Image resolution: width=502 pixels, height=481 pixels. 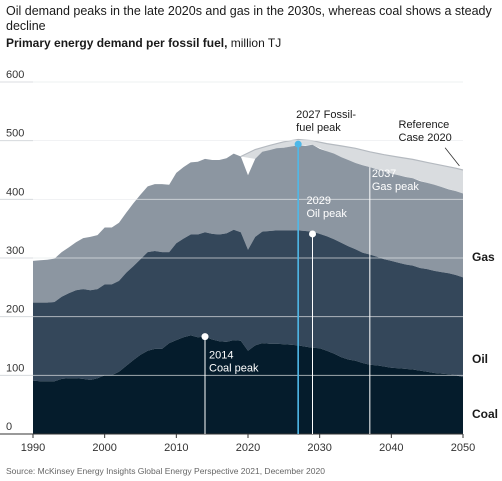 I want to click on annotation-reference-case: Reference Case 2020, so click(x=425, y=131).